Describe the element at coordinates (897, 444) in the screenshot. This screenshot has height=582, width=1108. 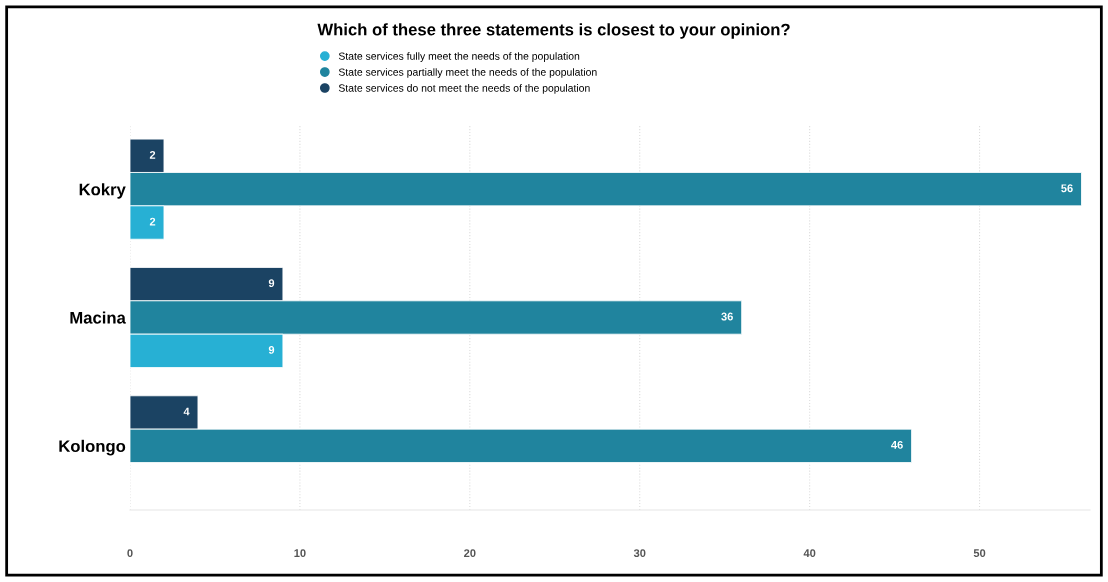
I see `data-label: 46` at that location.